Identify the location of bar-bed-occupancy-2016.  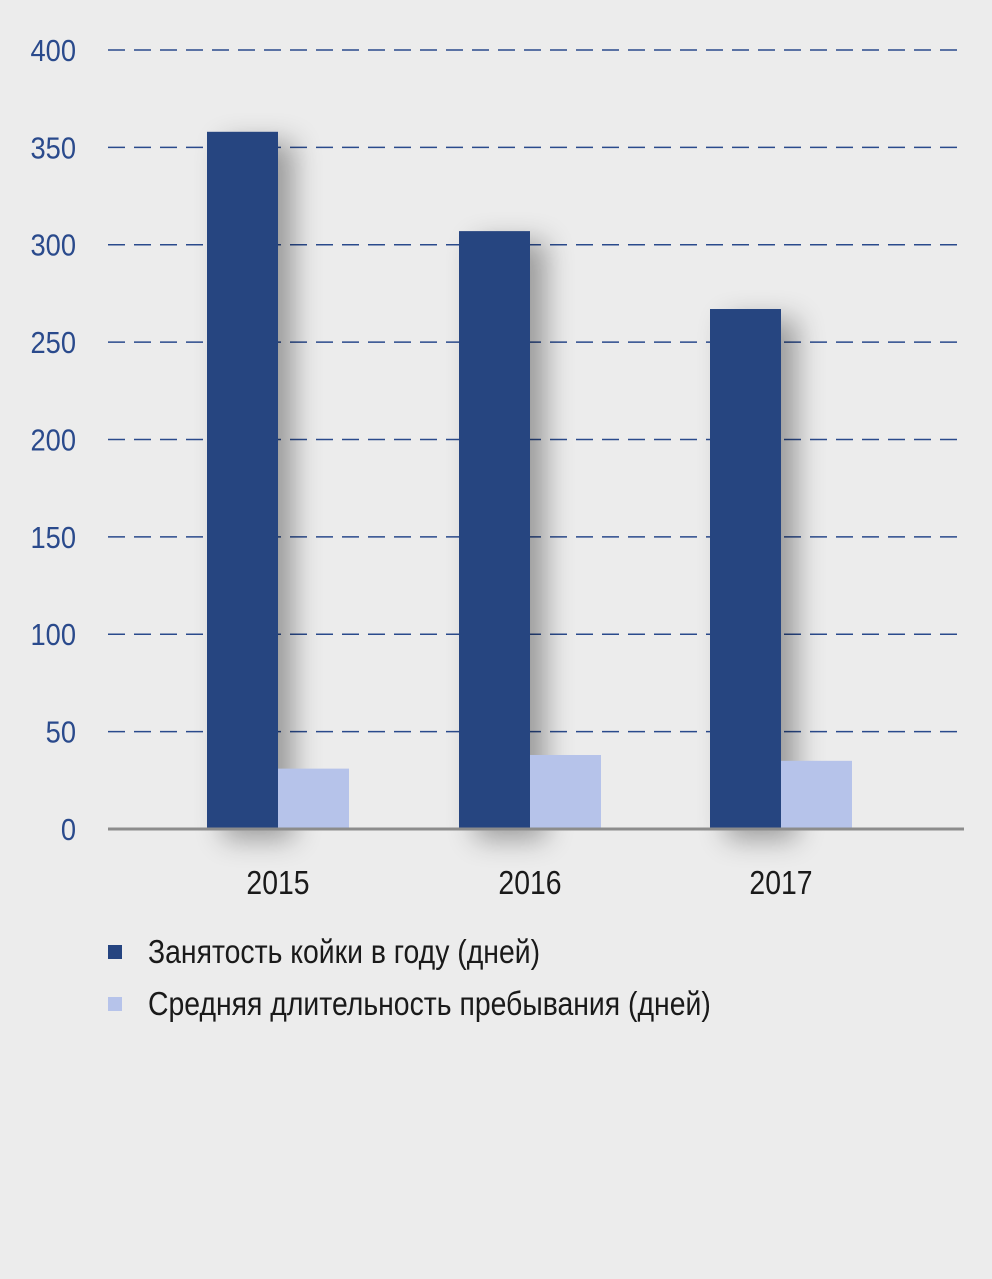
(494, 530).